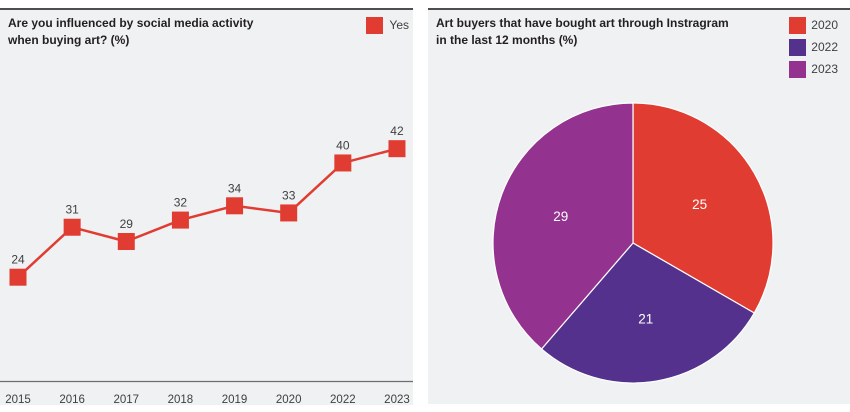 The width and height of the screenshot is (850, 412). What do you see at coordinates (397, 131) in the screenshot?
I see `data-point-label: 42` at bounding box center [397, 131].